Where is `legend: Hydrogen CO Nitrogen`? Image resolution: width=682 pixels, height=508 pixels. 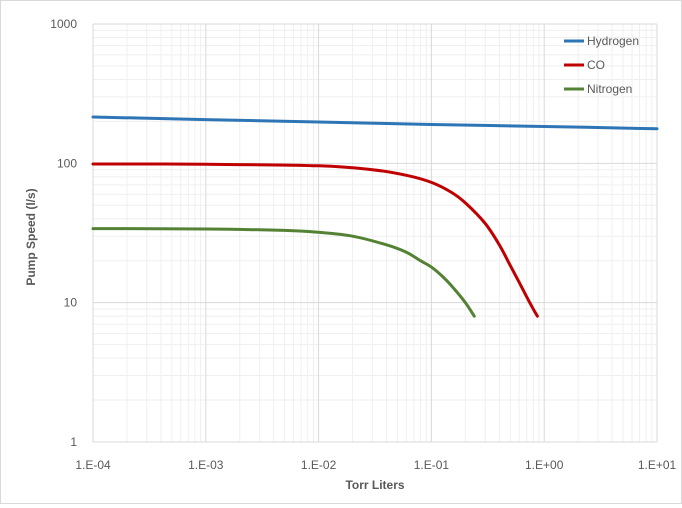 legend: Hydrogen CO Nitrogen is located at coordinates (601, 65).